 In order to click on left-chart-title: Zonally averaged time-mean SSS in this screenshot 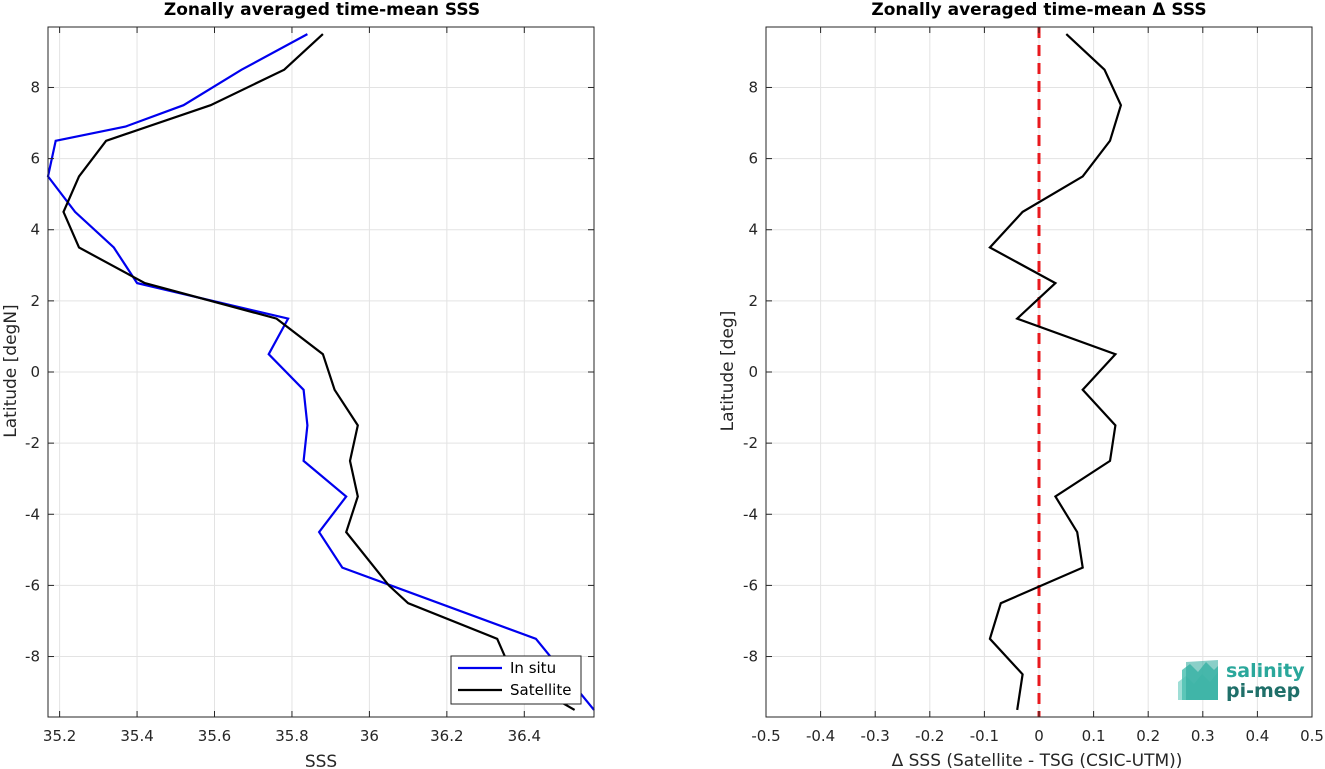, I will do `click(322, 10)`.